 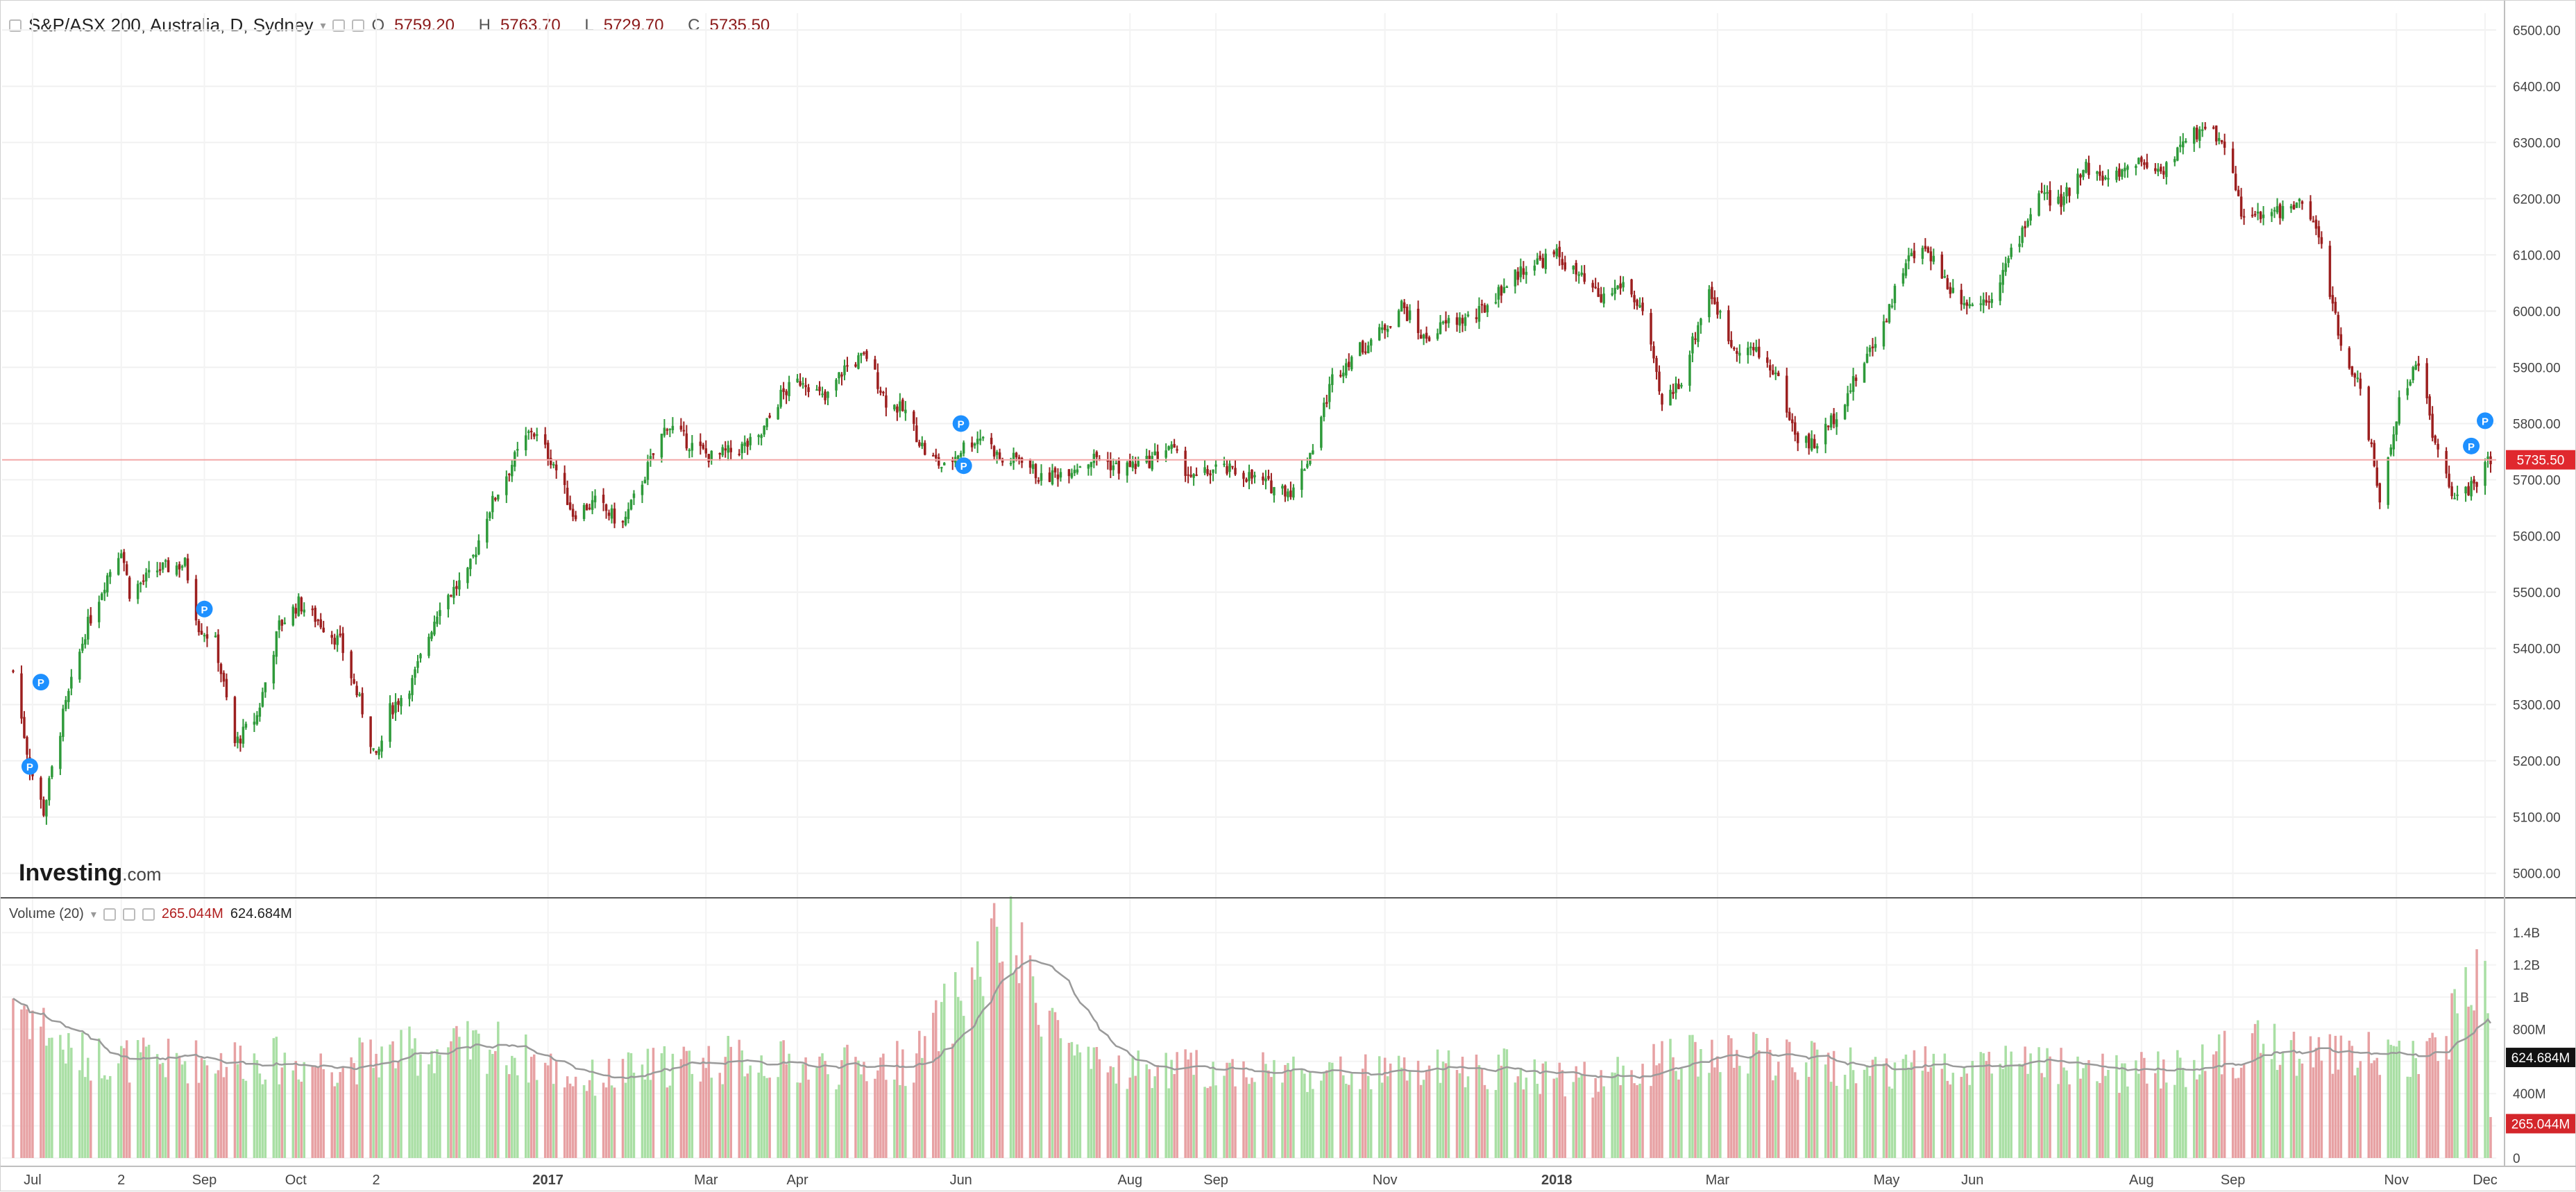 What do you see at coordinates (2541, 460) in the screenshot?
I see `last-price-tag` at bounding box center [2541, 460].